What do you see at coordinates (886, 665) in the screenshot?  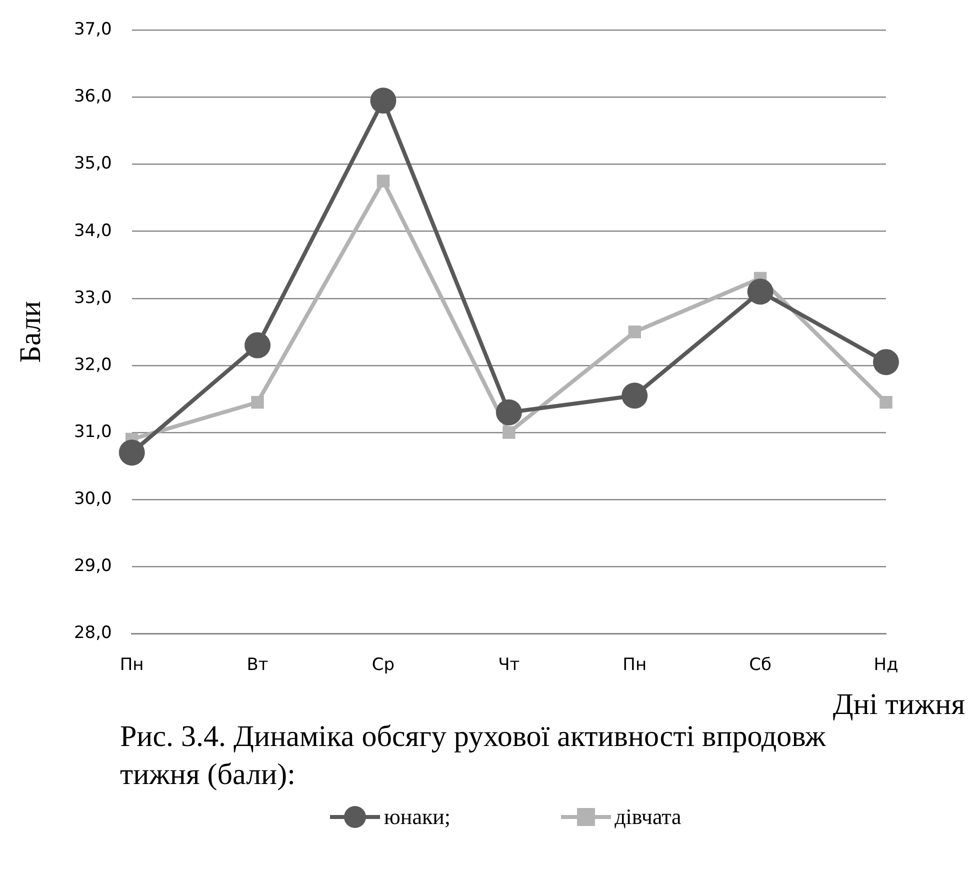 I see `x-tick-label: Нд` at bounding box center [886, 665].